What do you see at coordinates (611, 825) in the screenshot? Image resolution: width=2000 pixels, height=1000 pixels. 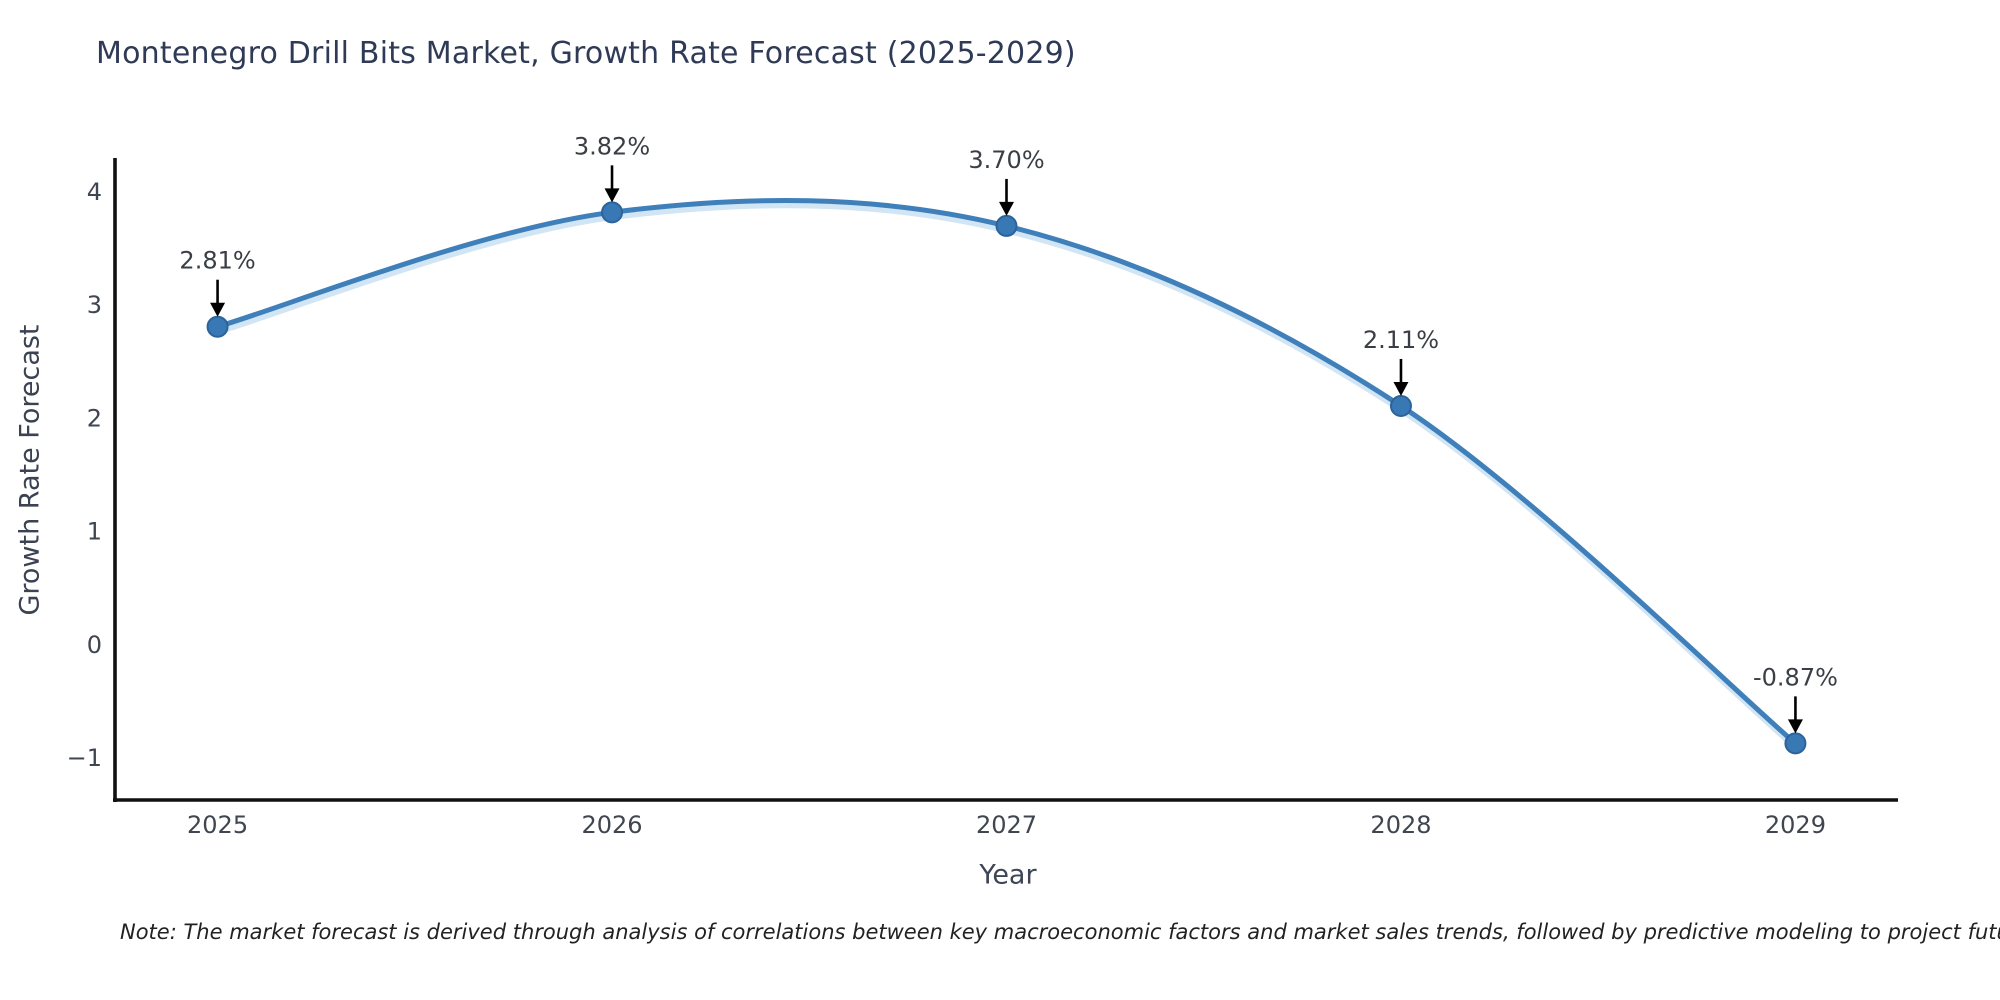 I see `x-tick-label: 2026` at bounding box center [611, 825].